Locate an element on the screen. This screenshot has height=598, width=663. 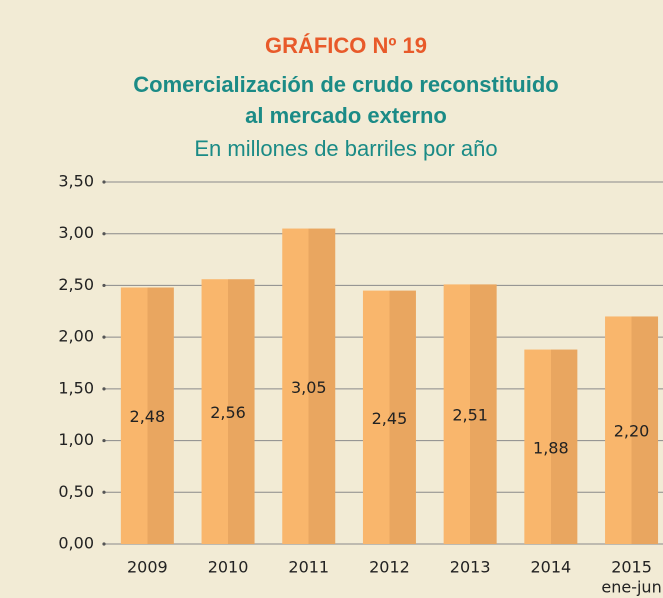
value-label: 3,05 is located at coordinates (309, 387).